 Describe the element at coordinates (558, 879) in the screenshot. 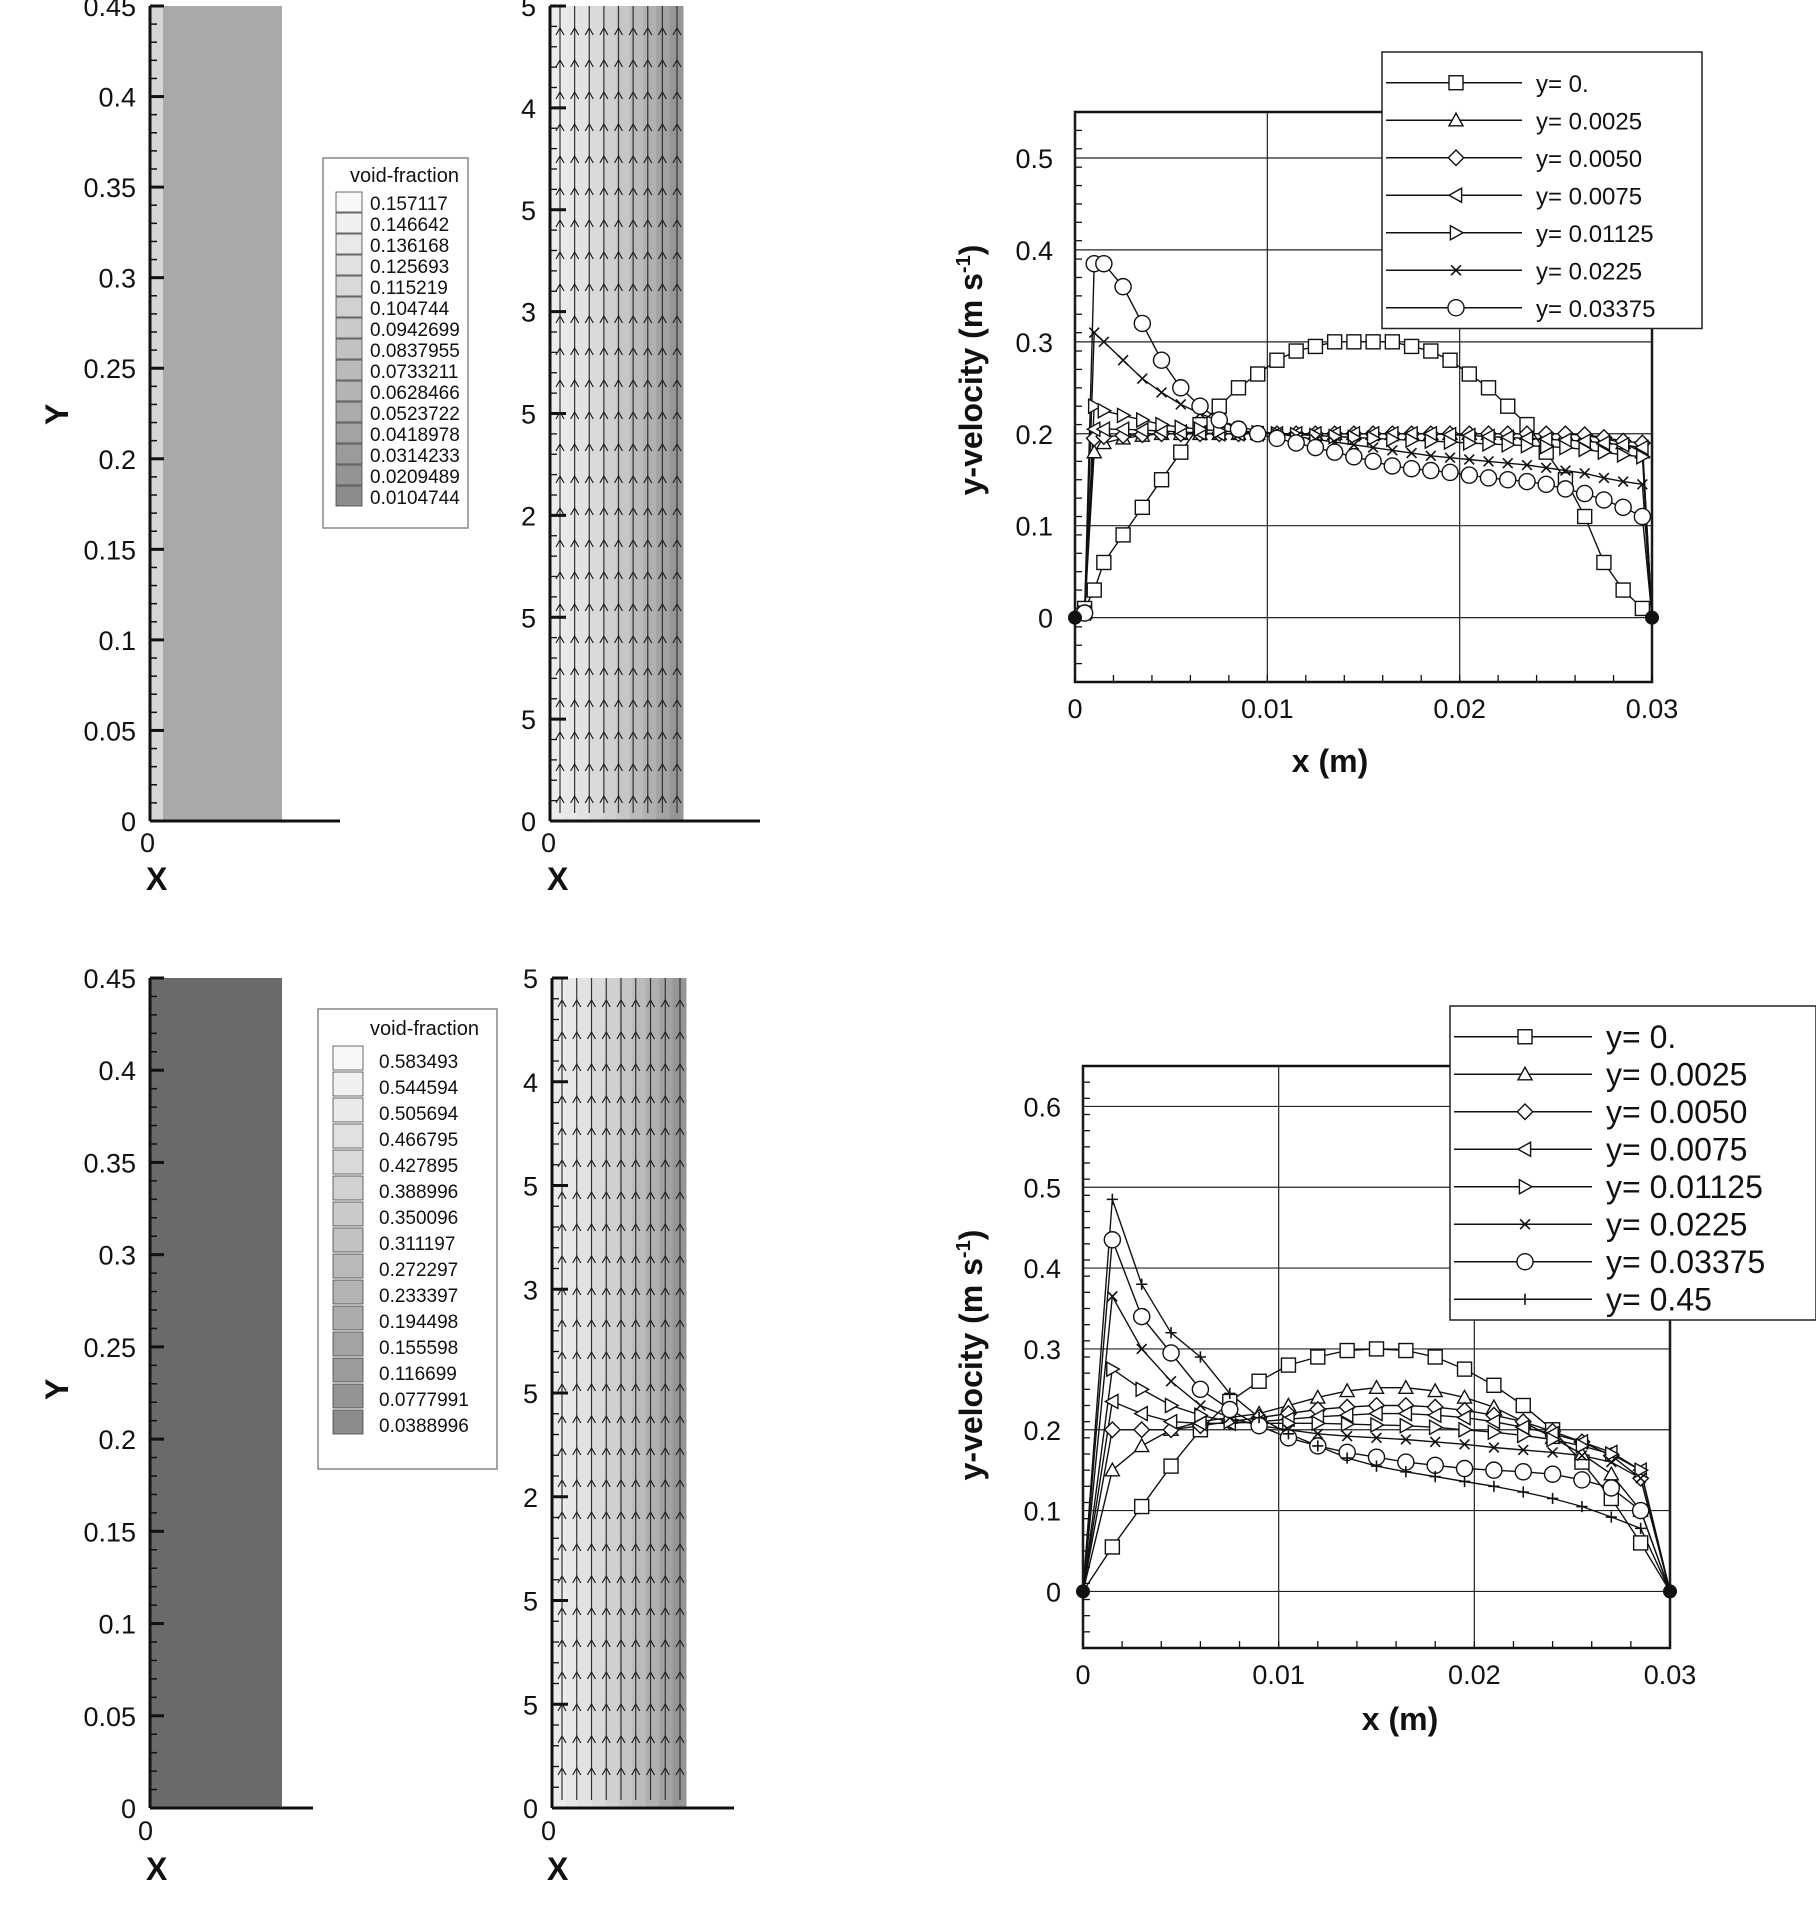

I see `top-vector-x-label: X` at that location.